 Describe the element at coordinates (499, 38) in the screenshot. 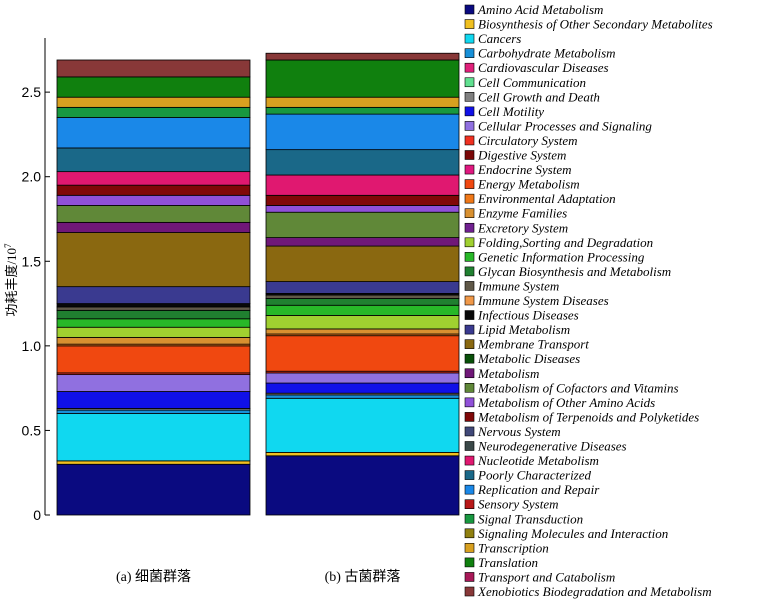

I see `legend-label: Cancers` at that location.